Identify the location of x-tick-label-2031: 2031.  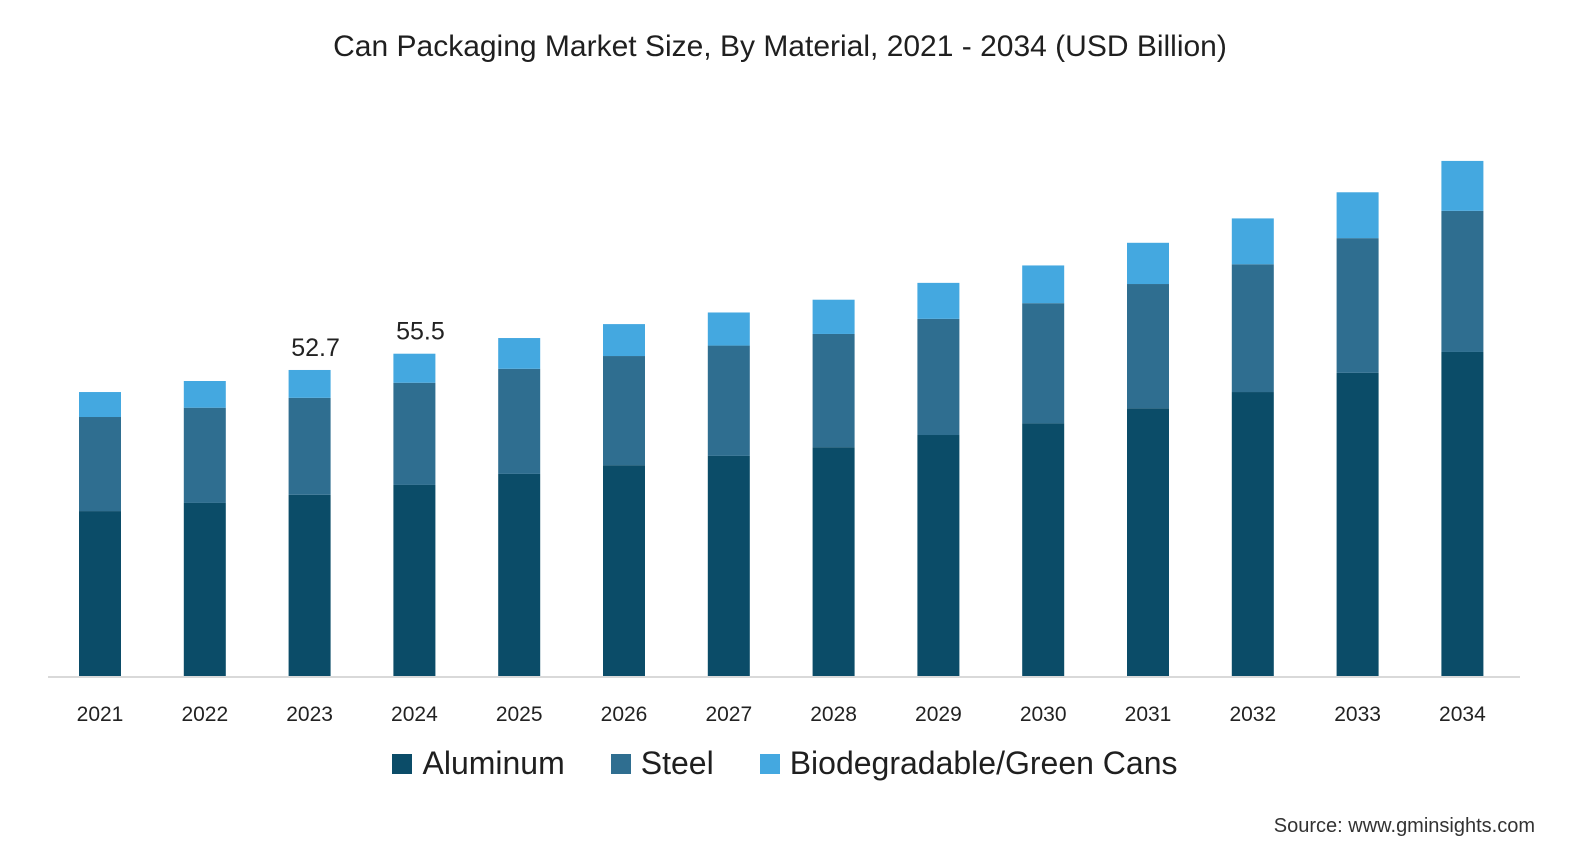
(1148, 714).